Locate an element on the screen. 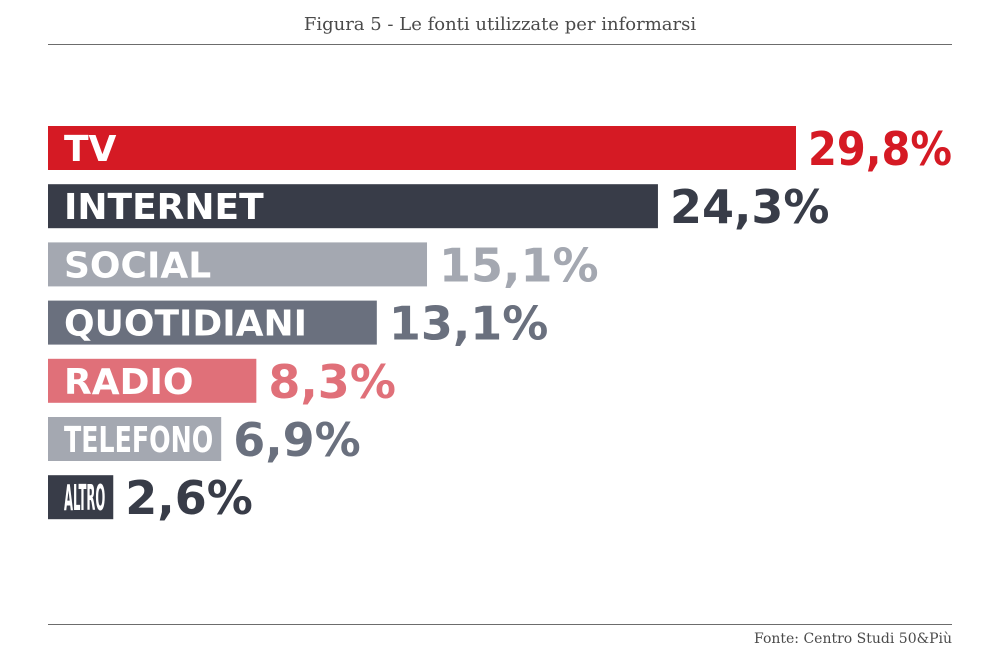  value-label-telefono: 6,9% is located at coordinates (297, 440).